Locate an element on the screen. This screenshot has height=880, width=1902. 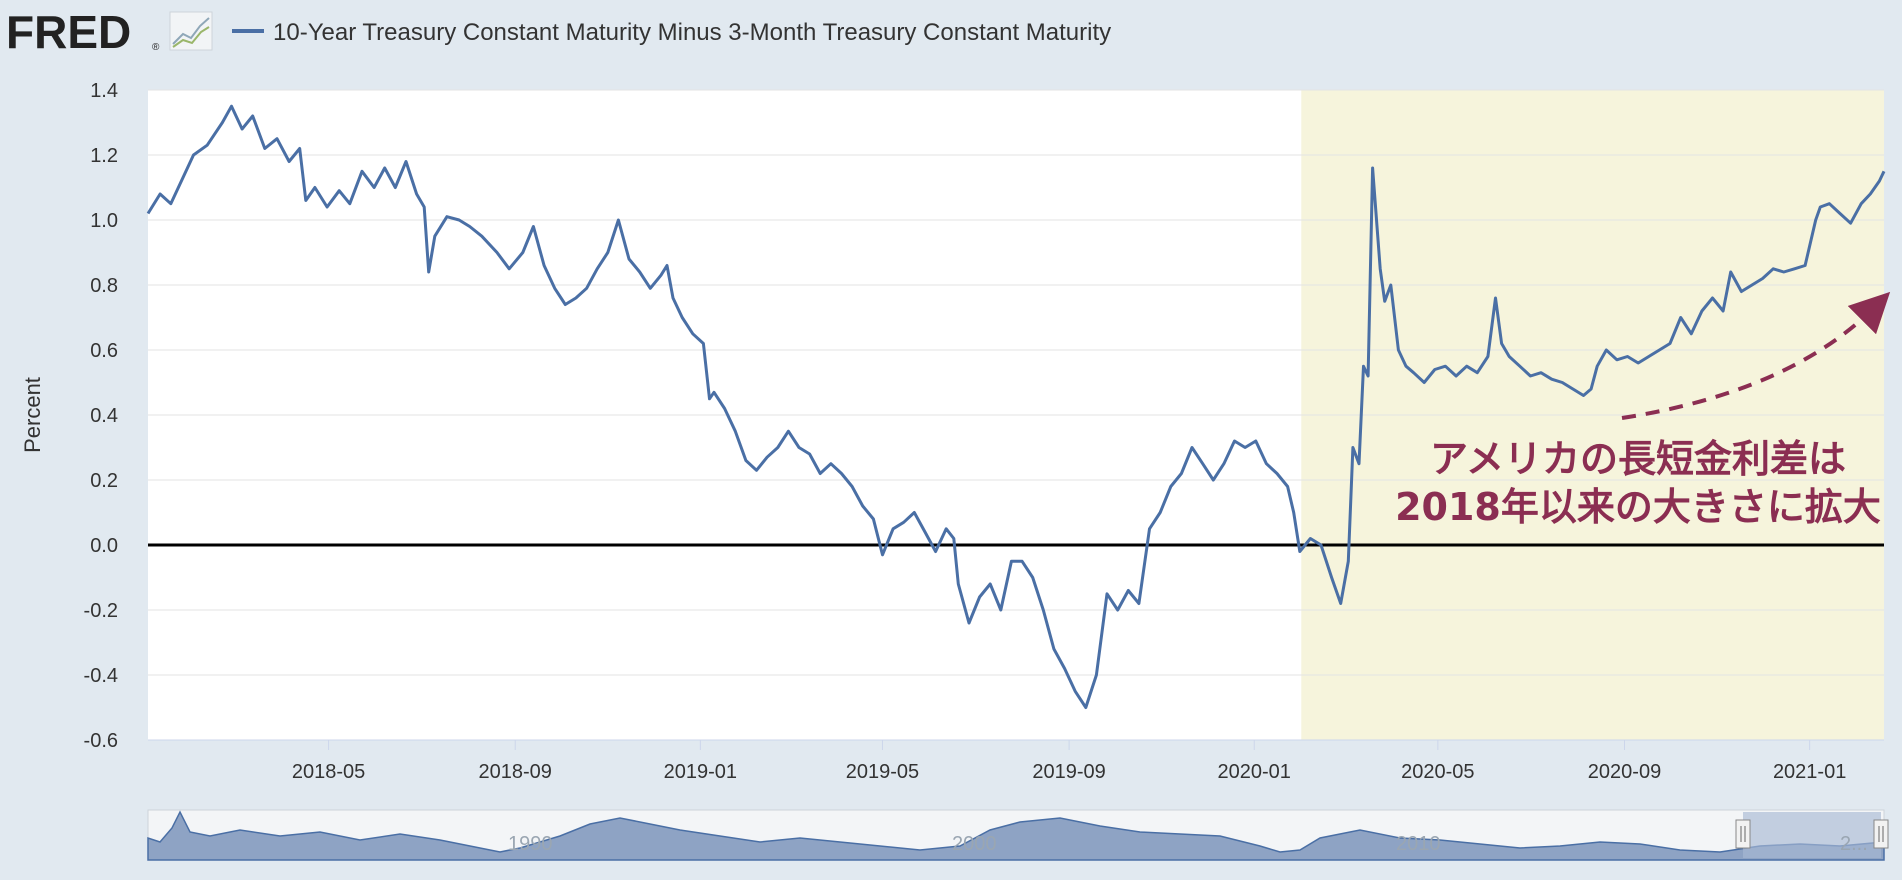
y-tick-label: 0.6 is located at coordinates (104, 351).